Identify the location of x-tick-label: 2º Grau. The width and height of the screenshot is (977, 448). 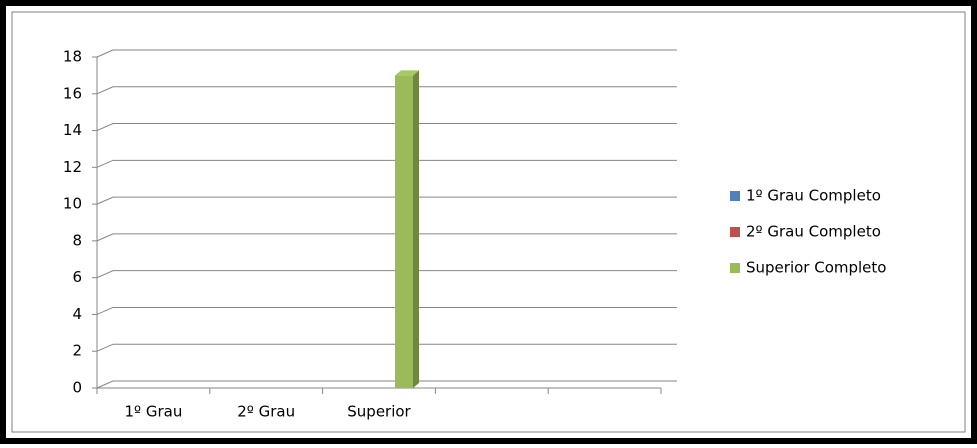
(266, 412).